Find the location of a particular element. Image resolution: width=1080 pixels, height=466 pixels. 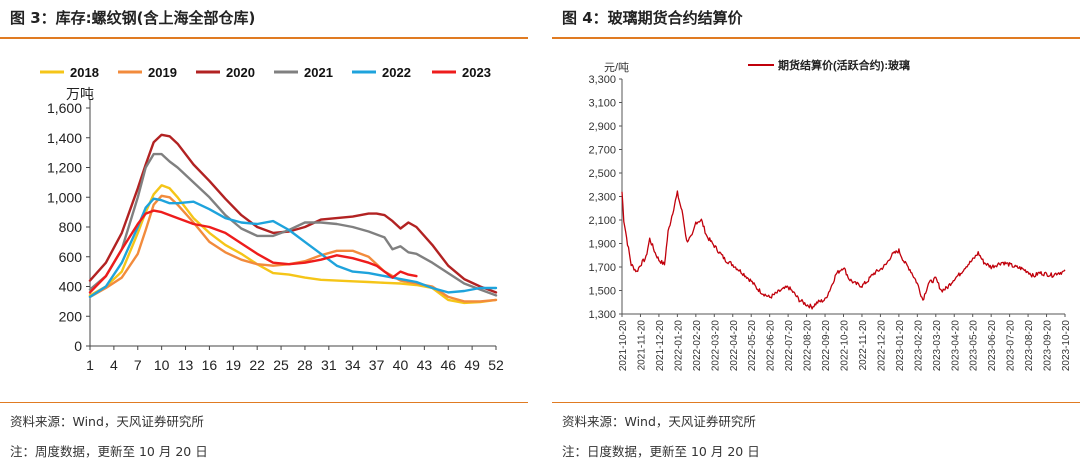

chart-title-right: 图 4：玻璃期货合约结算价 is located at coordinates (652, 18).